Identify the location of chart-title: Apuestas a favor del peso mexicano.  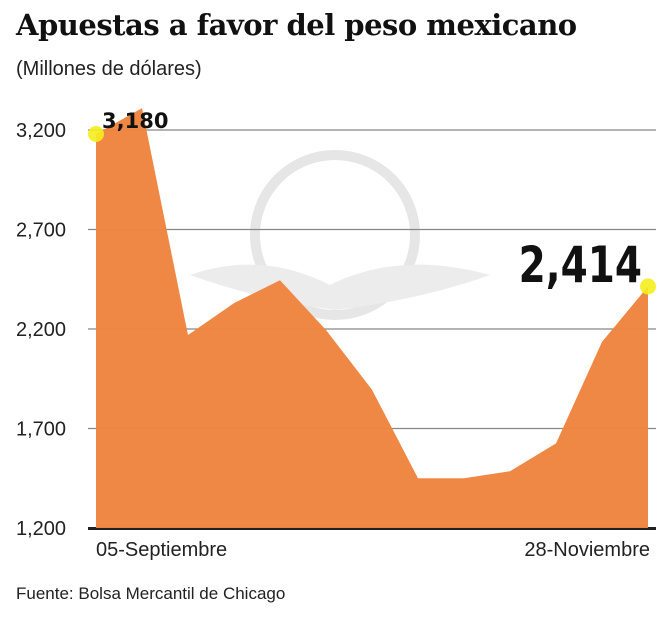
(296, 25).